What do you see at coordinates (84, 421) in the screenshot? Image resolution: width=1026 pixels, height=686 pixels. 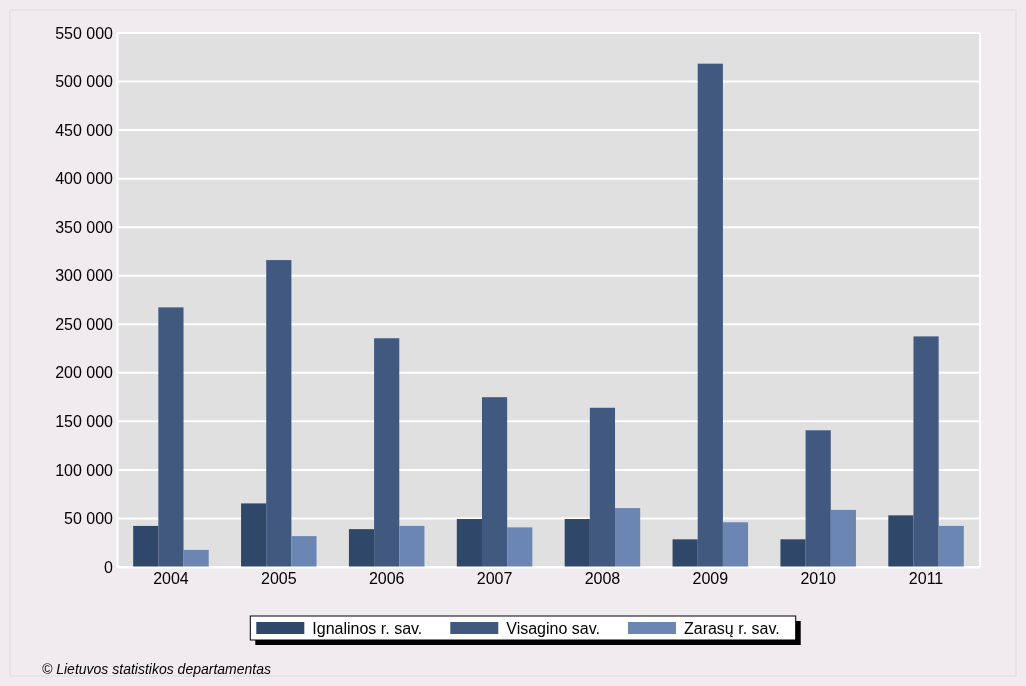 I see `y-tick-label: 150 000` at bounding box center [84, 421].